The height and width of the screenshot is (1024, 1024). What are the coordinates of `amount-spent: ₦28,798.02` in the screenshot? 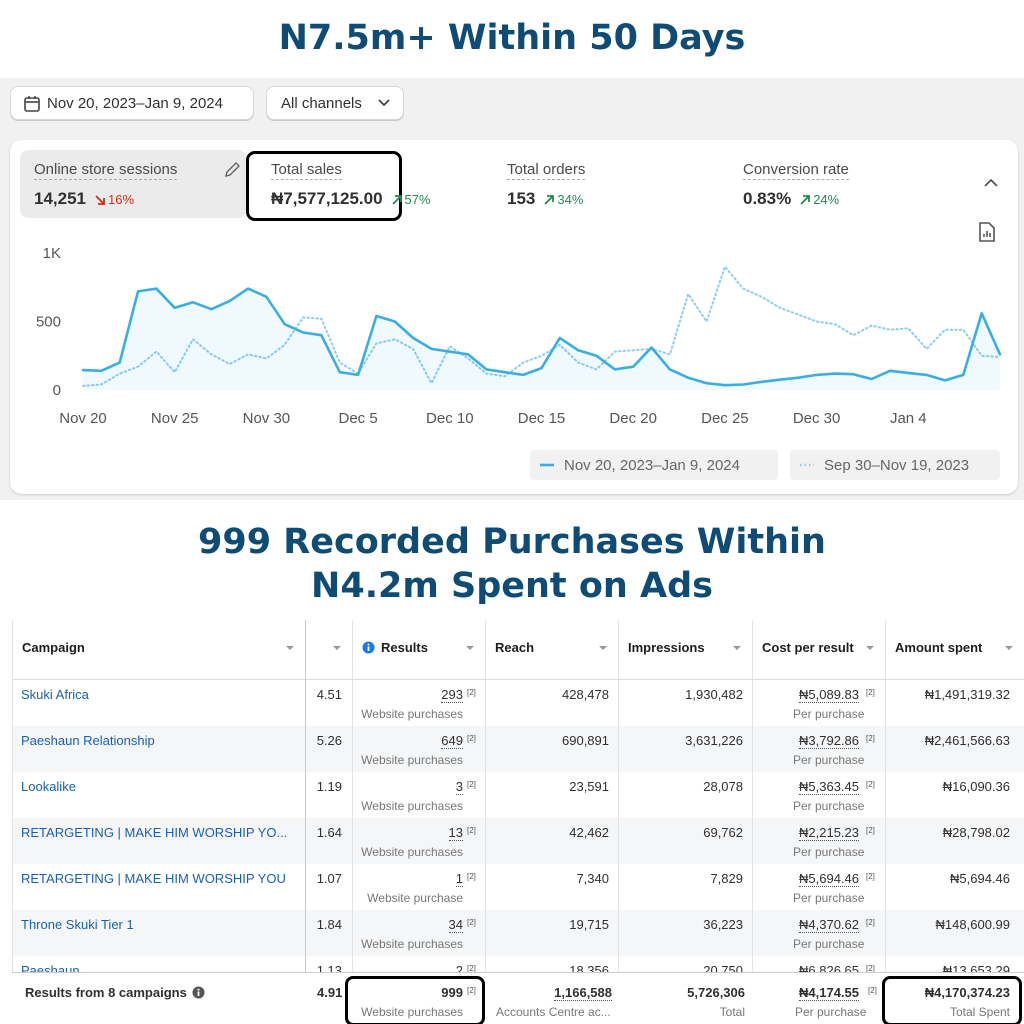 It's located at (976, 832).